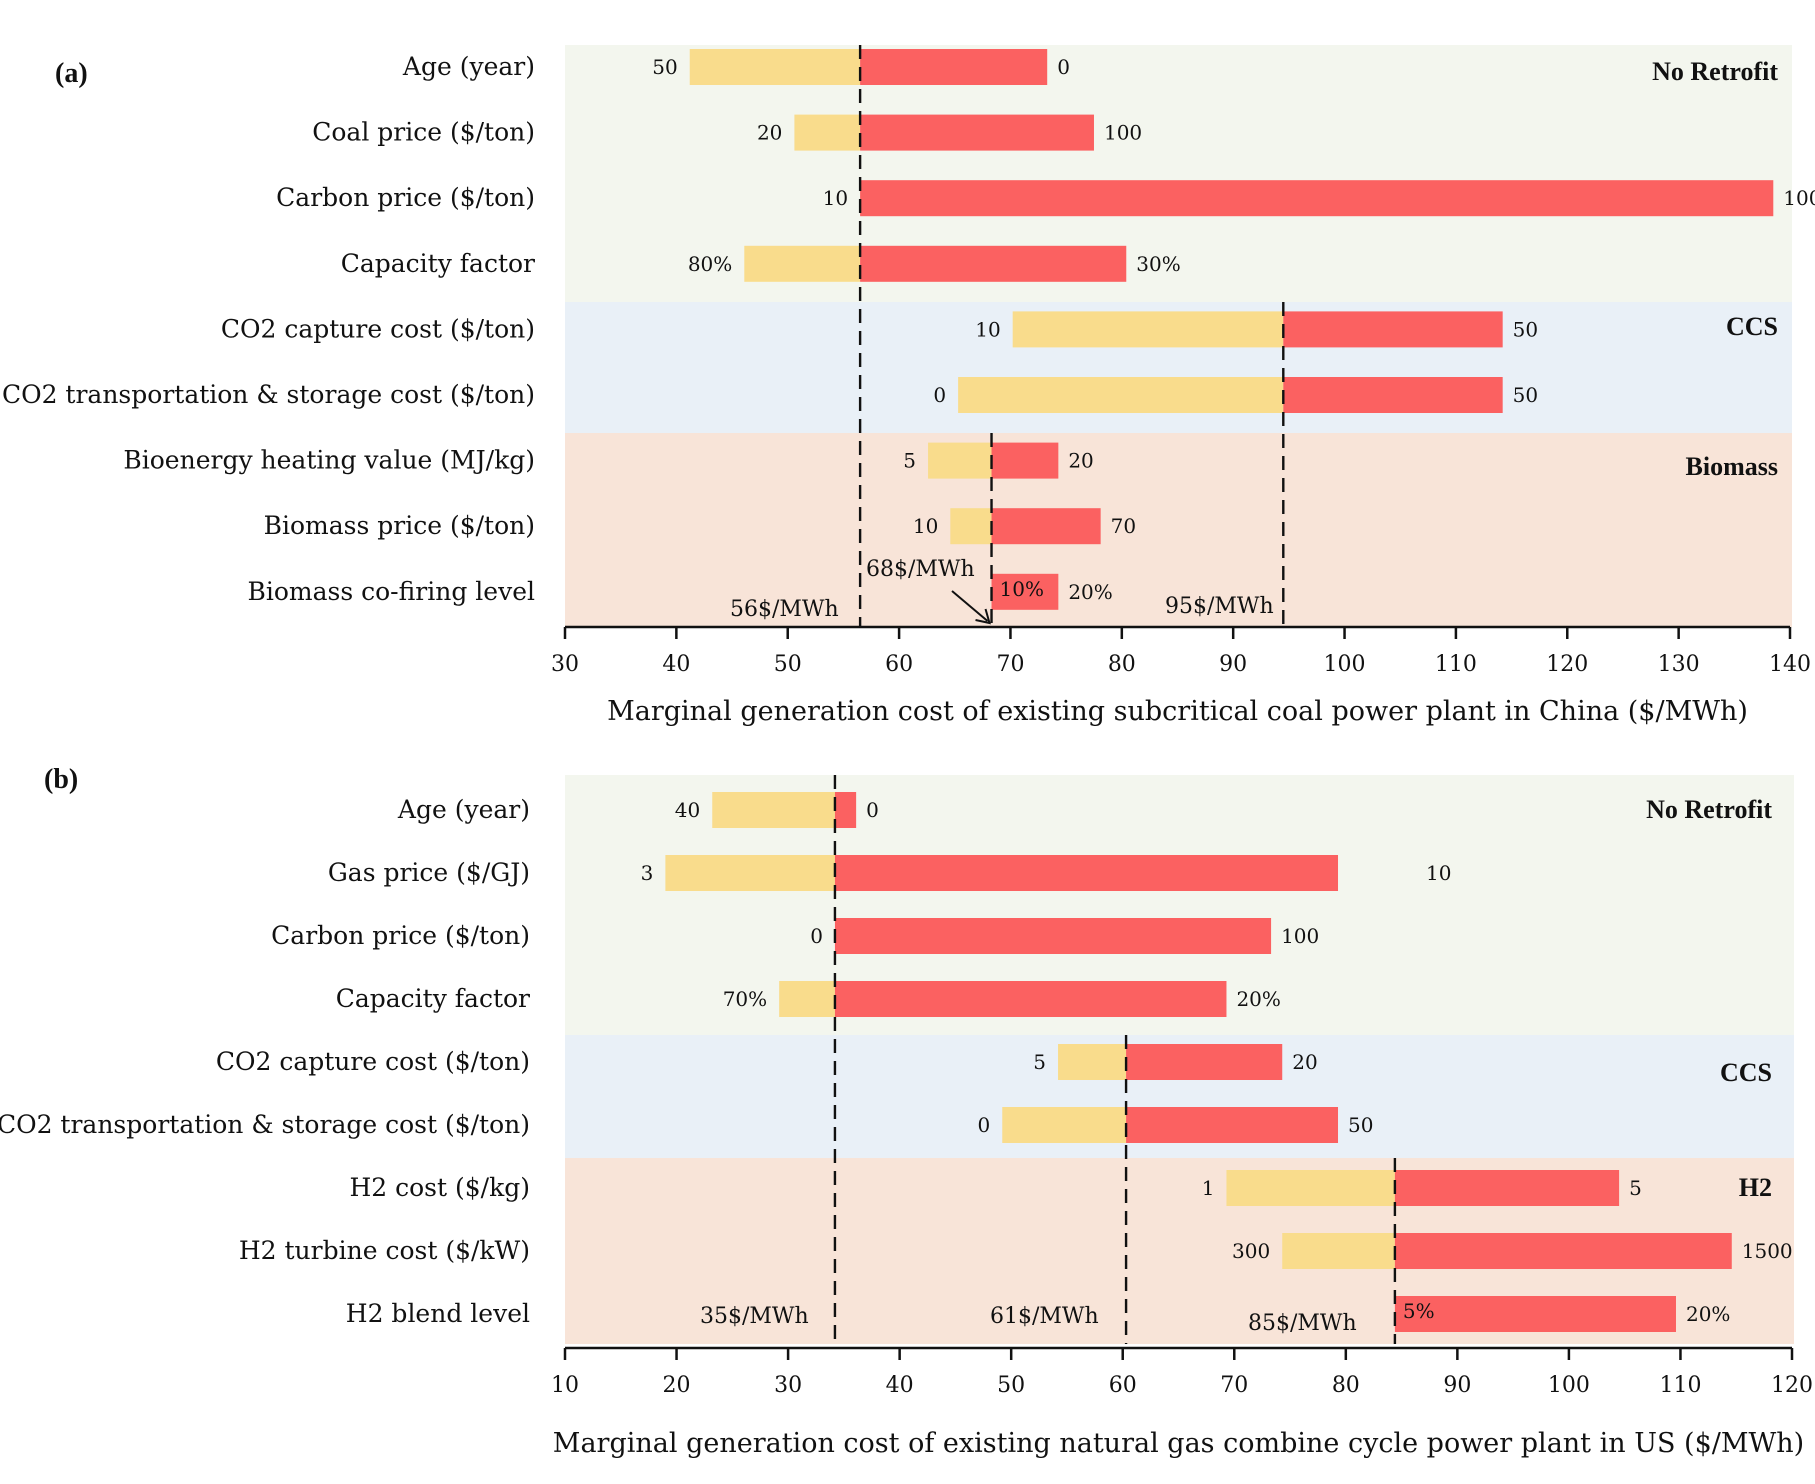 The height and width of the screenshot is (1484, 1815). Describe the element at coordinates (439, 1187) in the screenshot. I see `row-label: H2 cost ($/kg)` at that location.